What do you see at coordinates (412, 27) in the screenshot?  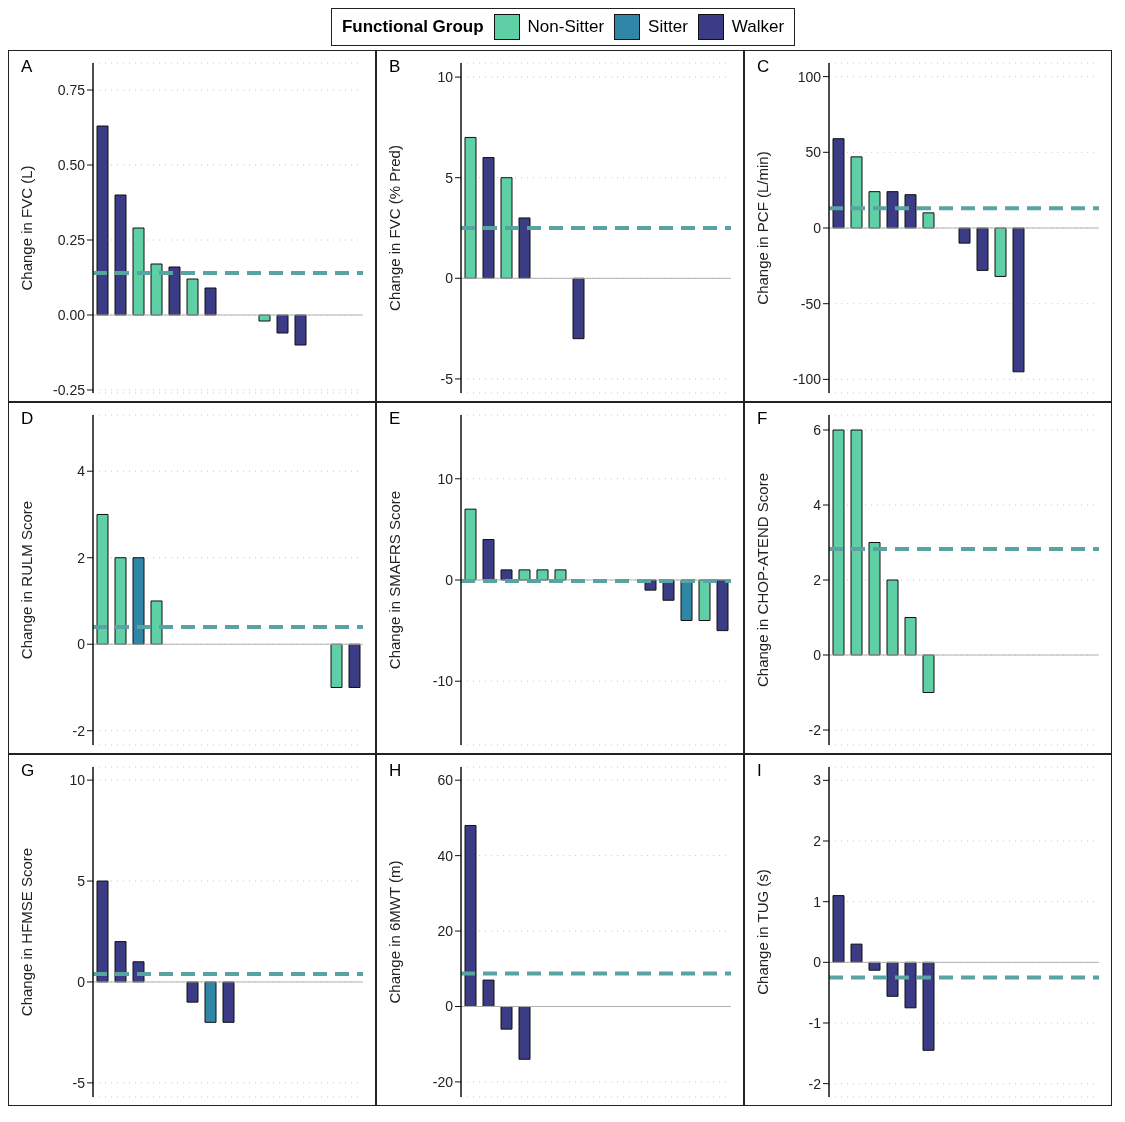 I see `legend-title: Functional Group` at bounding box center [412, 27].